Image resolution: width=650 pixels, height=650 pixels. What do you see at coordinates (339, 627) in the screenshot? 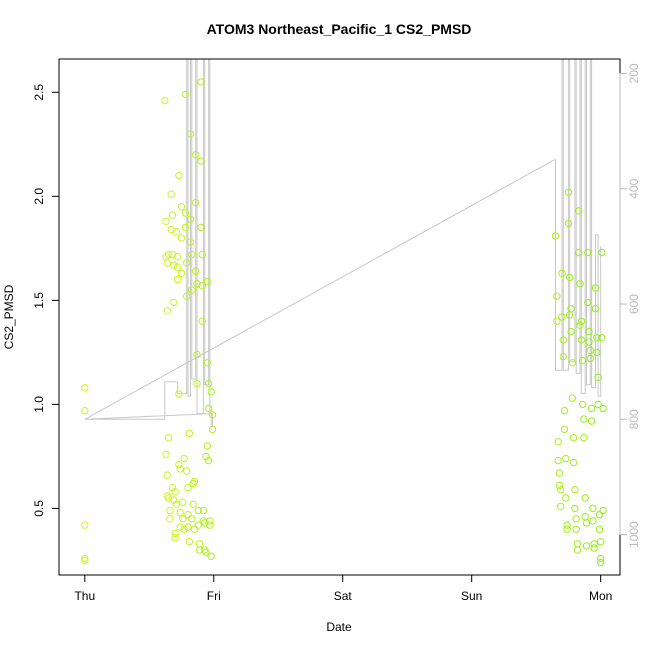
I see `x-axis-label: Date` at bounding box center [339, 627].